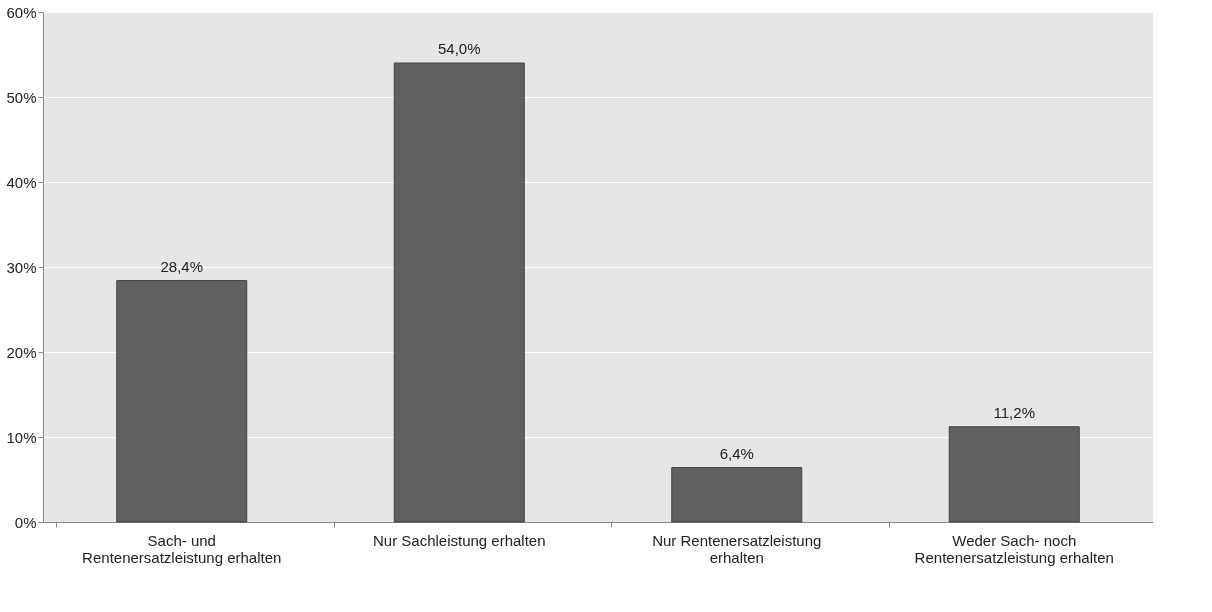  What do you see at coordinates (21, 267) in the screenshot?
I see `y-tick-label: 30%` at bounding box center [21, 267].